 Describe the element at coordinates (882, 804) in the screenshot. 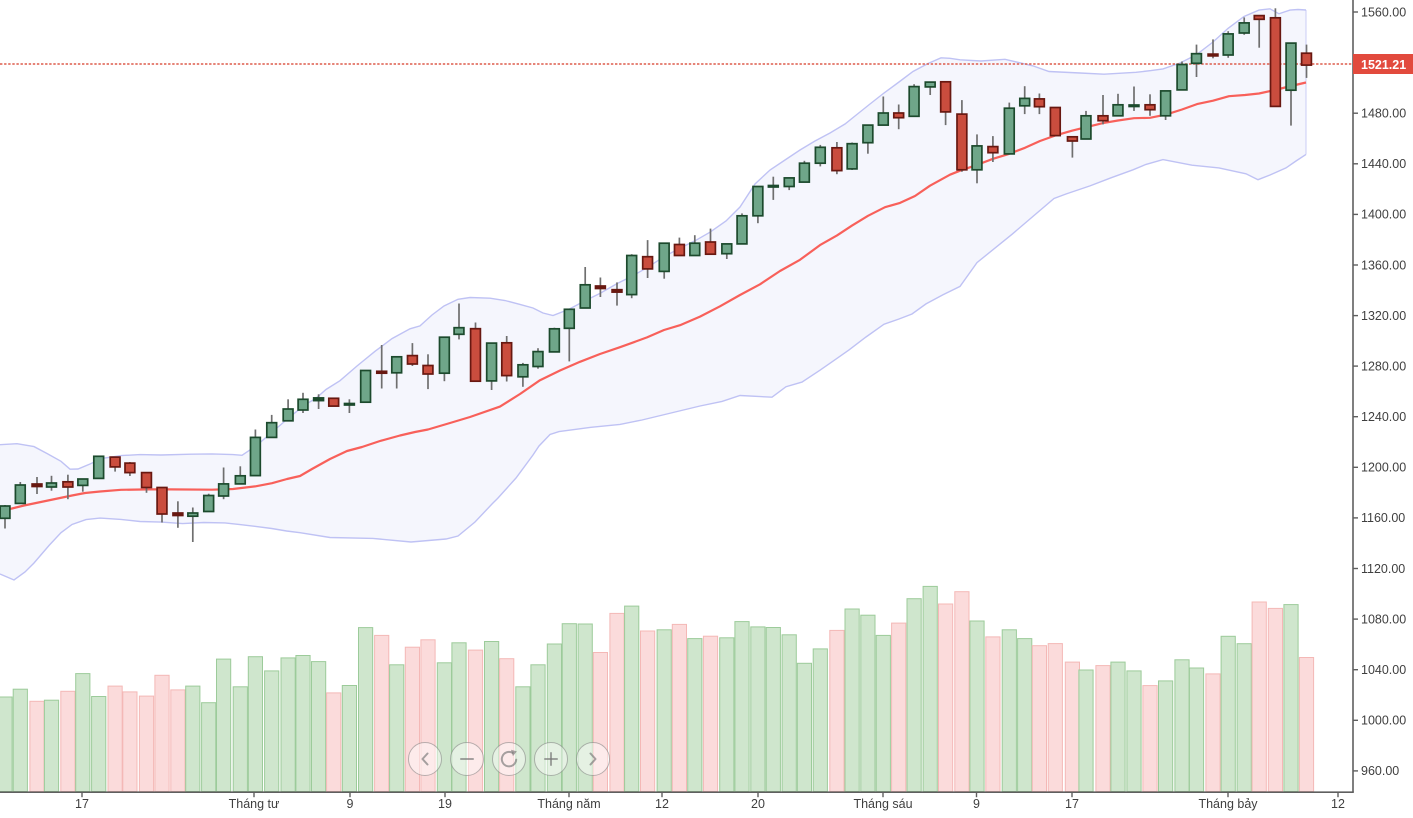

I see `svg-text: Tháng sáu` at that location.